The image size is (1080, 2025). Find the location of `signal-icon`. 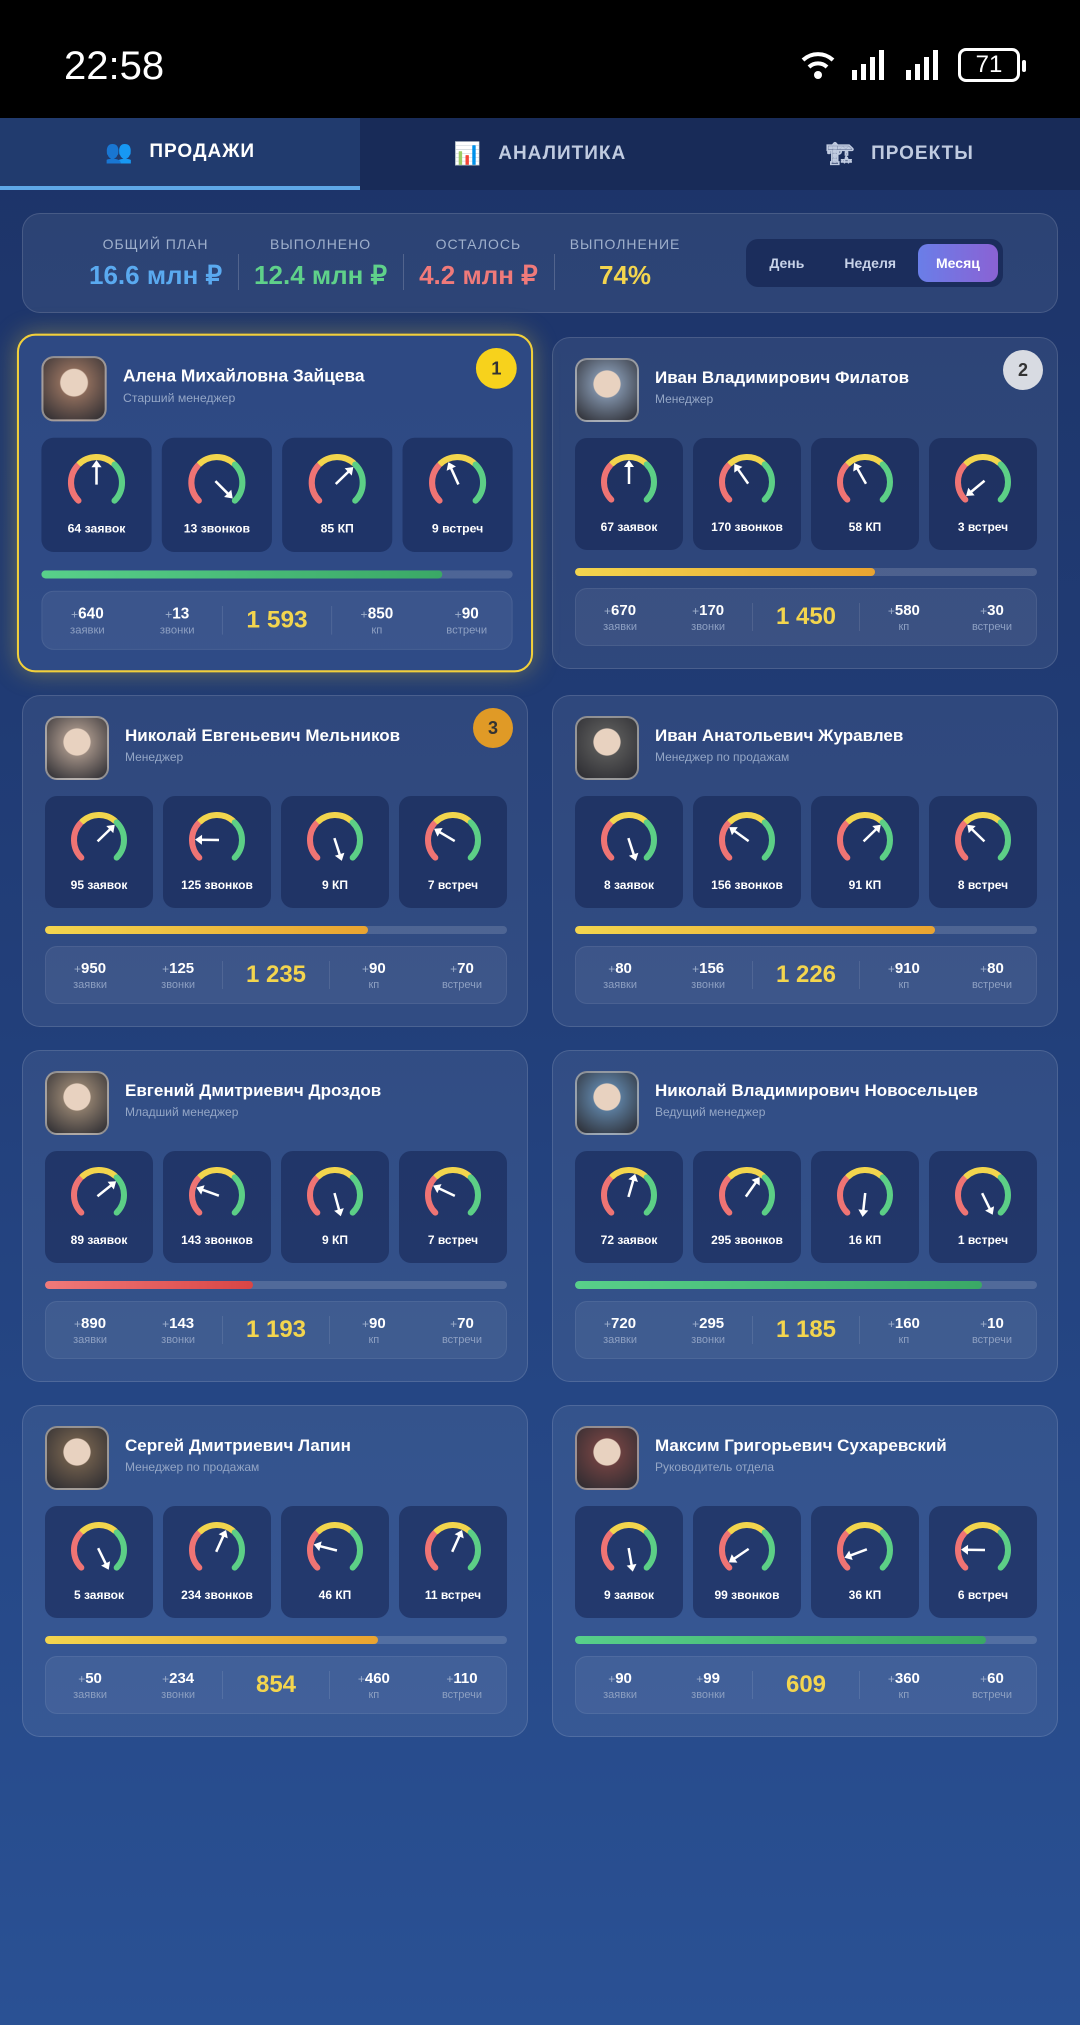

signal-icon is located at coordinates (868, 65).